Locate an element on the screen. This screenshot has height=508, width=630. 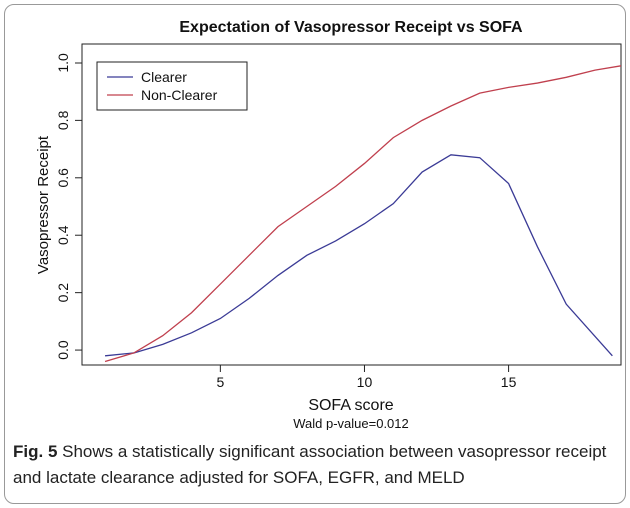
legend-box is located at coordinates (172, 86).